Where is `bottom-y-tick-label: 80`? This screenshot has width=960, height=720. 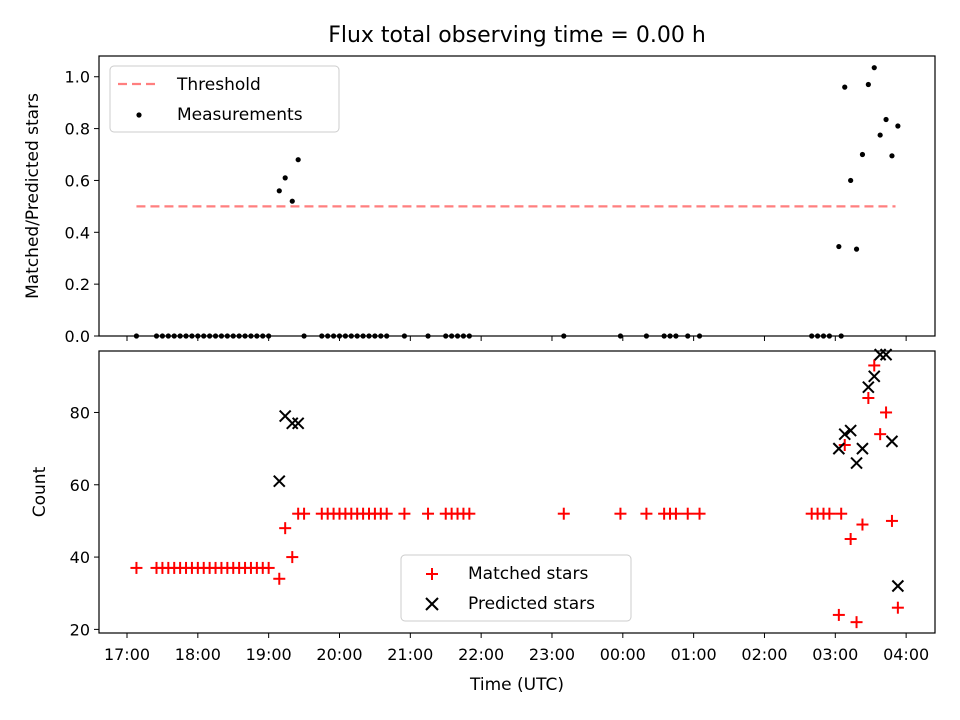 bottom-y-tick-label: 80 is located at coordinates (80, 412).